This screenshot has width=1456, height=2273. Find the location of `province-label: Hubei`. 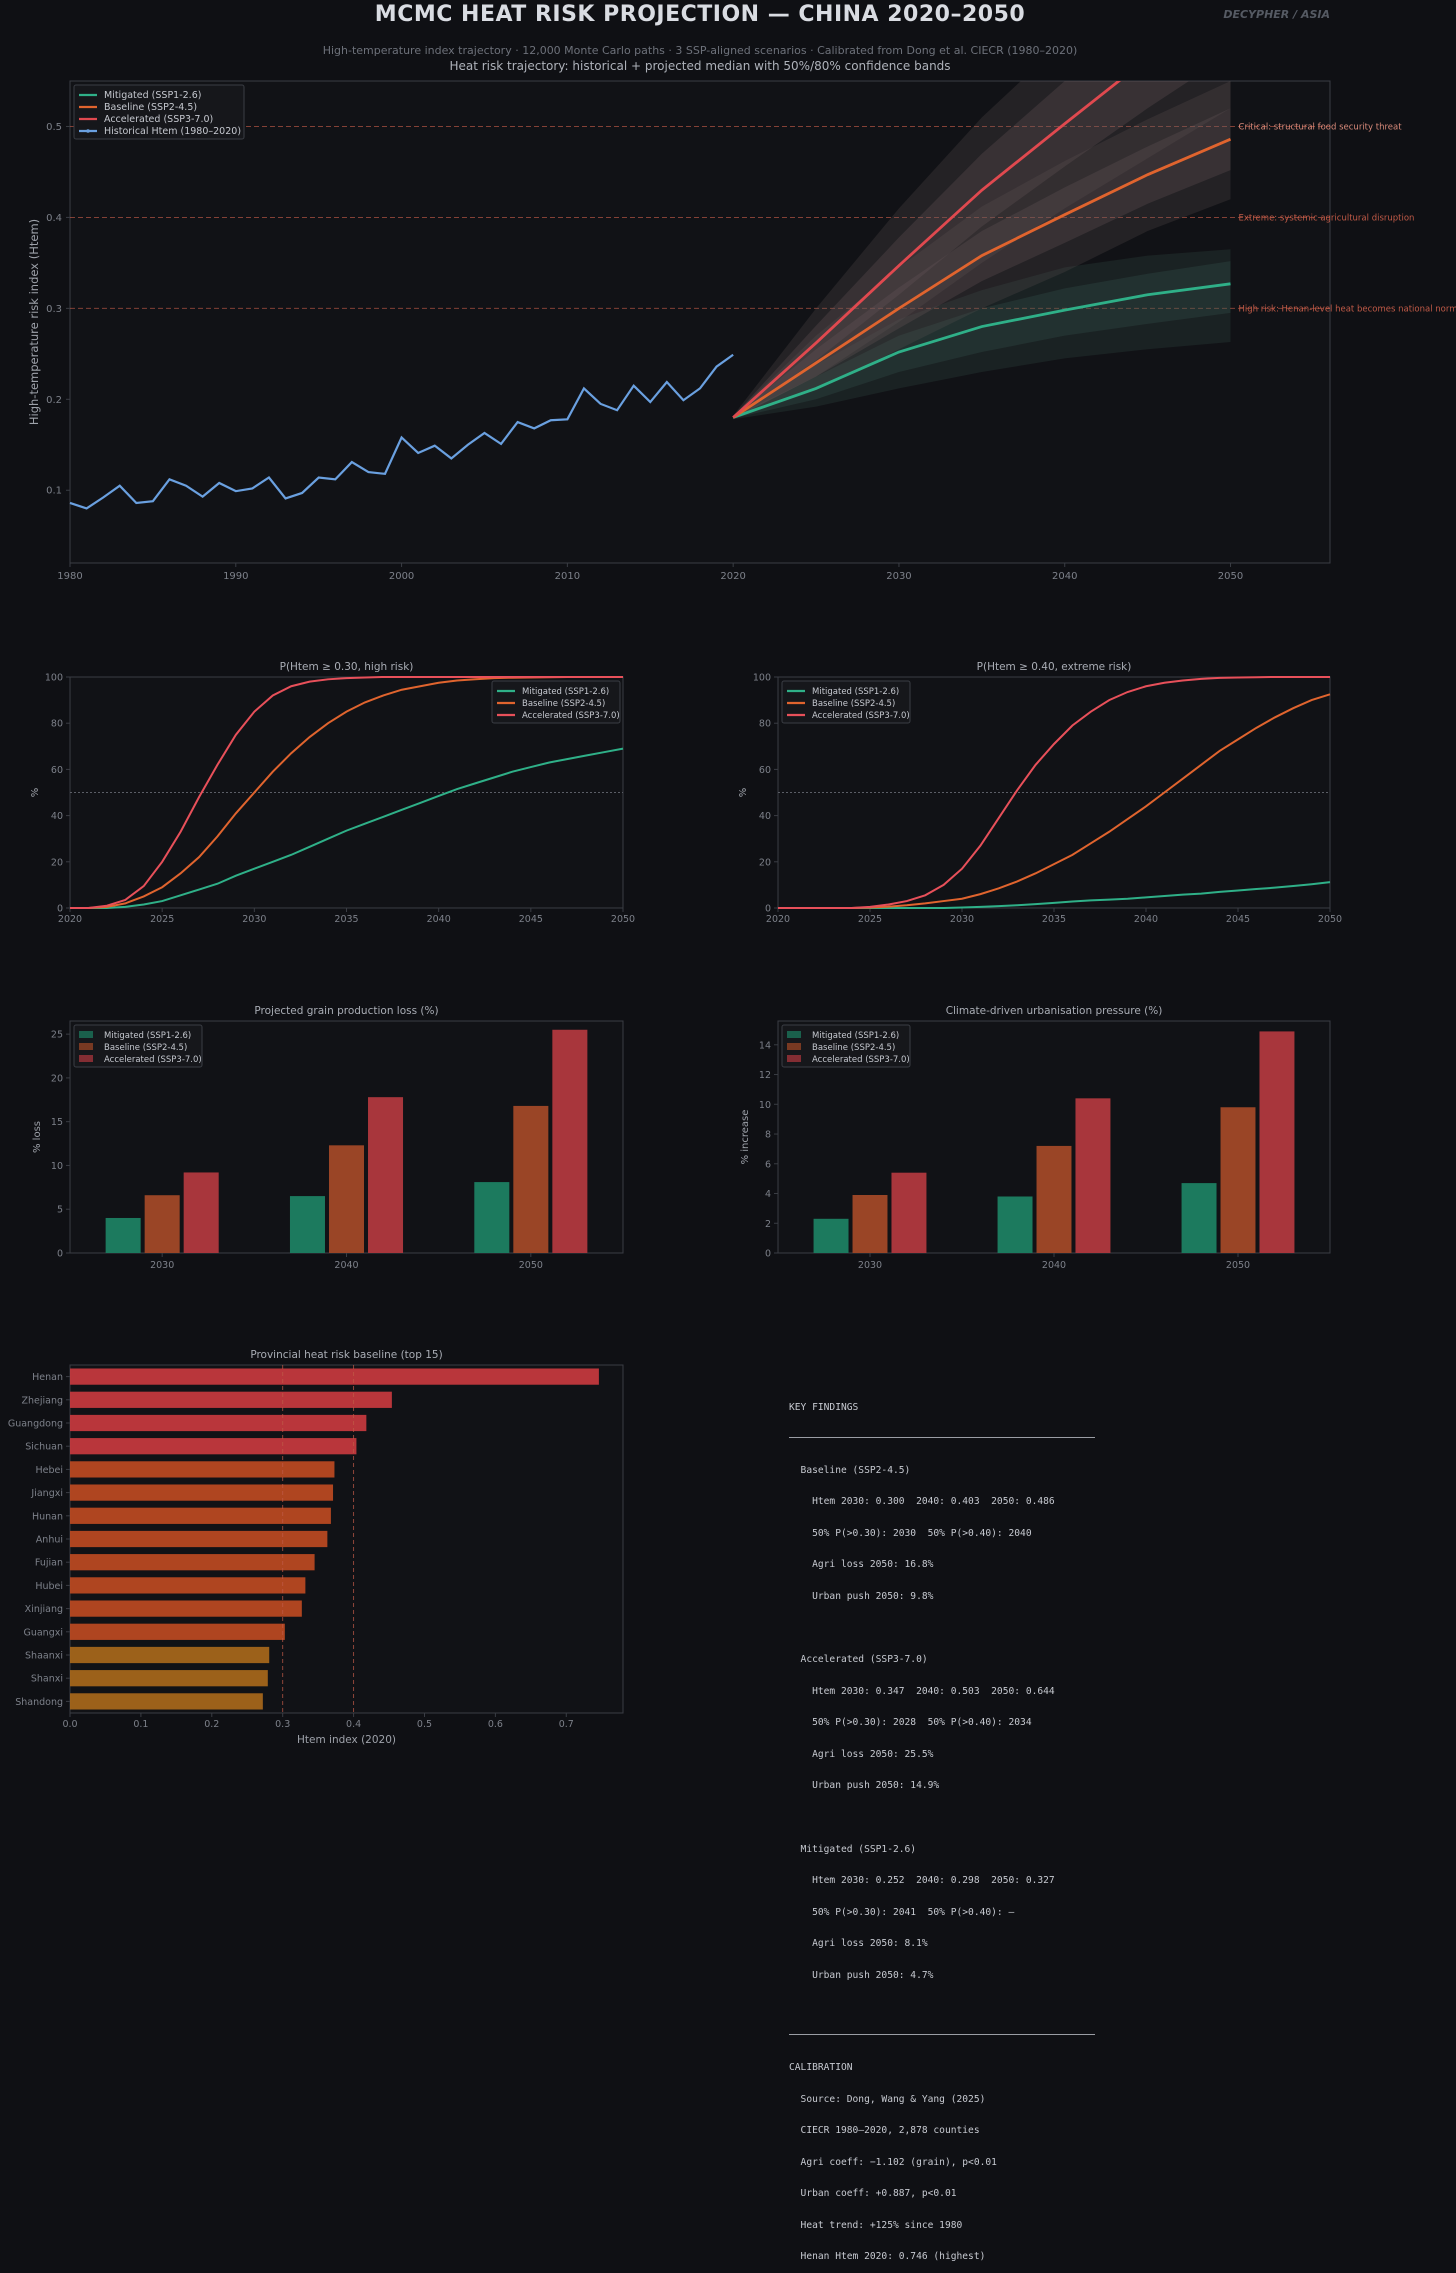

province-label: Hubei is located at coordinates (49, 1586).